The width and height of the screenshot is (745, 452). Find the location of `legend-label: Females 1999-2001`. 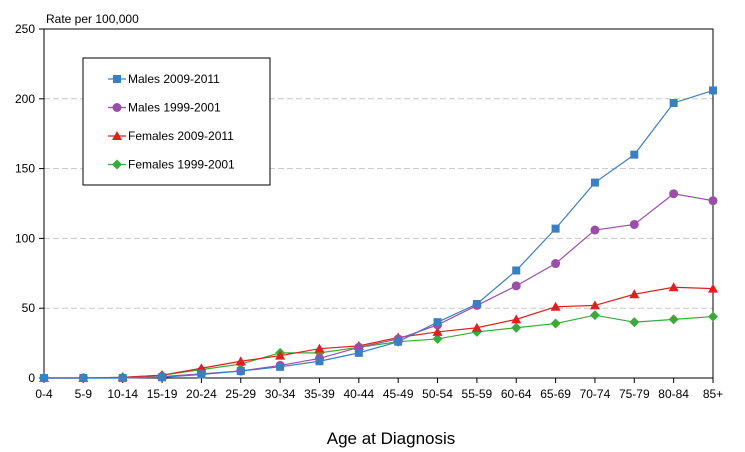

legend-label: Females 1999-2001 is located at coordinates (181, 165).